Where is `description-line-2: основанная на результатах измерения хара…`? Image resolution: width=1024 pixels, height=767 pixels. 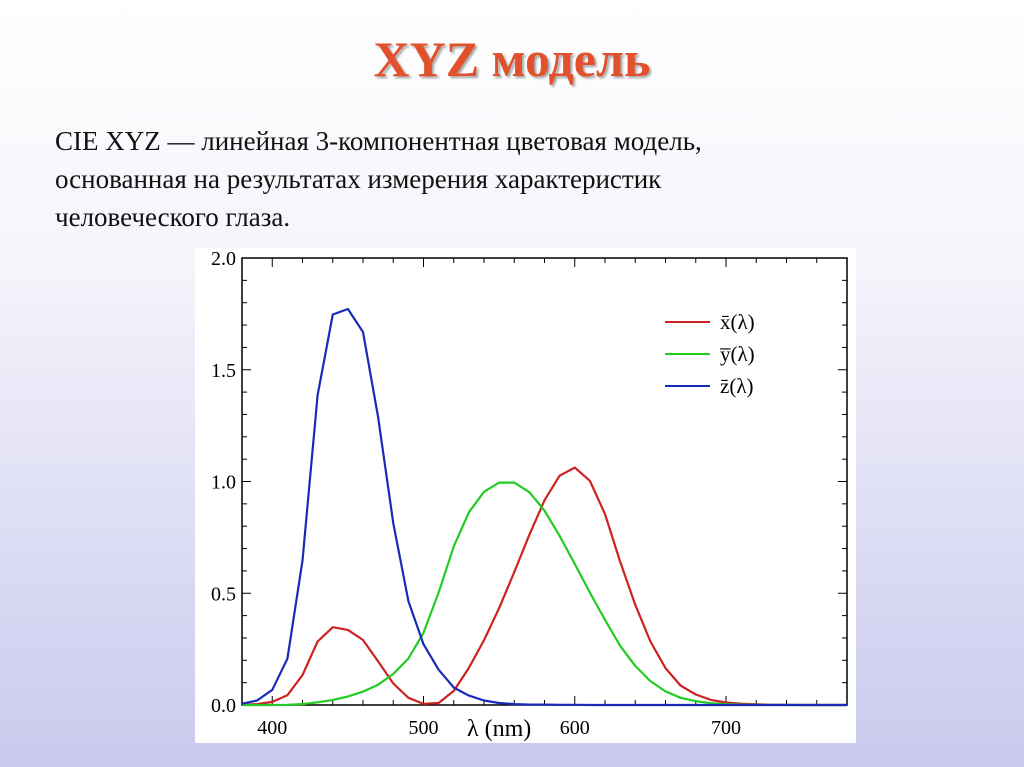
description-line-2: основанная на результатах измерения хара… is located at coordinates (358, 179).